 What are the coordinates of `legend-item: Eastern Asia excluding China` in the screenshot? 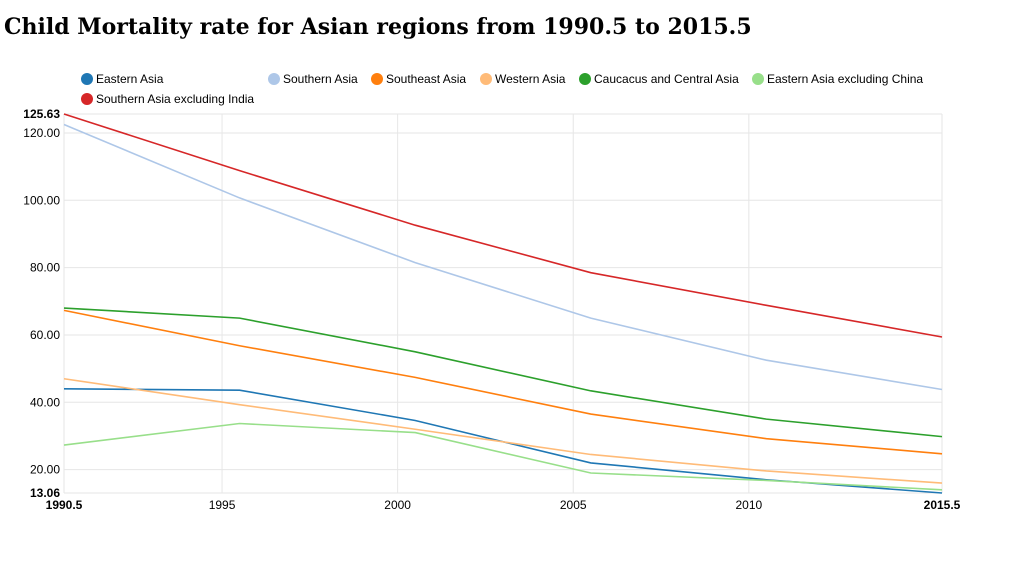 It's located at (837, 79).